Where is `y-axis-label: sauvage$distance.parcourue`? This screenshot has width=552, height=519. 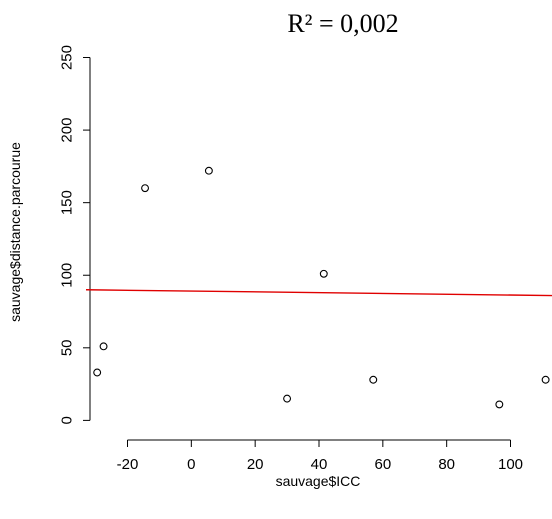
y-axis-label: sauvage$distance.parcourue is located at coordinates (15, 232).